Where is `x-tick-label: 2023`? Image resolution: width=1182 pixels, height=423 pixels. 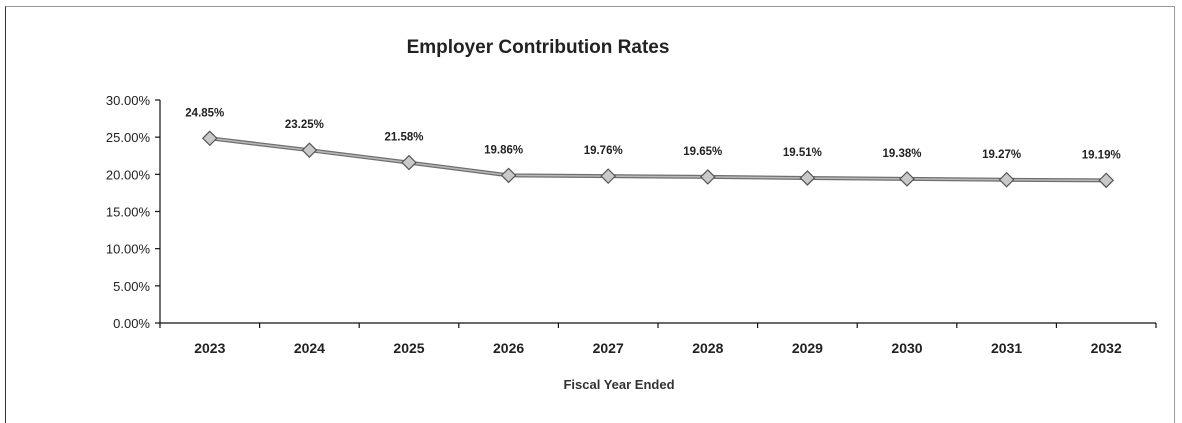
x-tick-label: 2023 is located at coordinates (209, 348).